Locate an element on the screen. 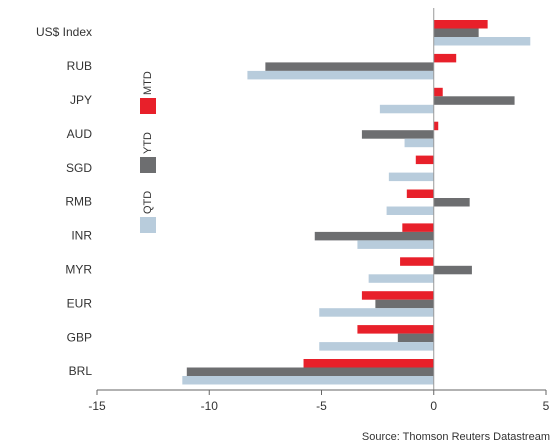  y-tick-label: GBP is located at coordinates (79, 337).